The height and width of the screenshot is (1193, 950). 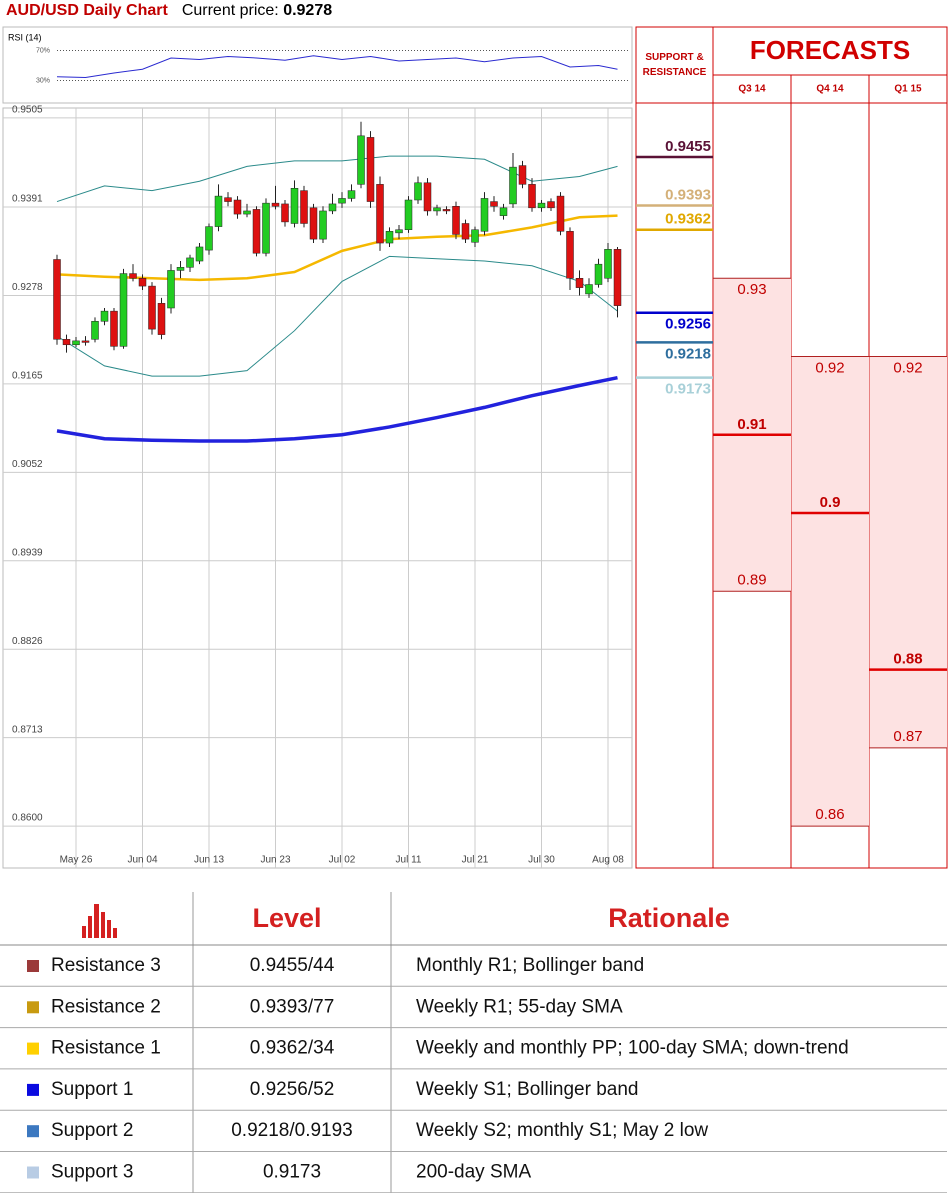 I want to click on level-label: 0.9455, so click(x=688, y=146).